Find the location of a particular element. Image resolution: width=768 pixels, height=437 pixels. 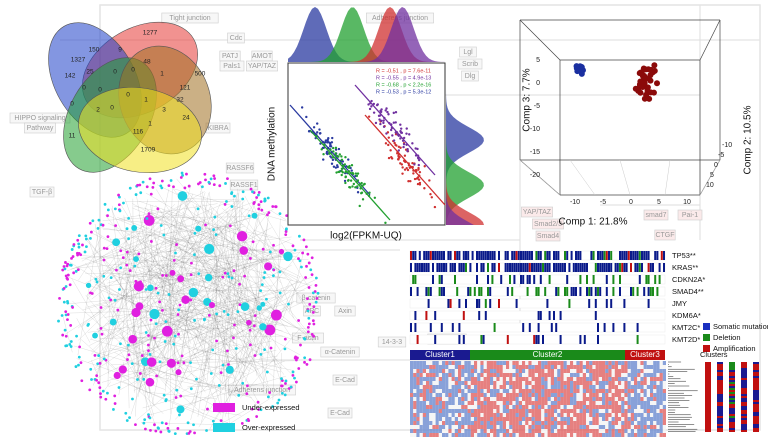

venn-count: 1 is located at coordinates (162, 74).